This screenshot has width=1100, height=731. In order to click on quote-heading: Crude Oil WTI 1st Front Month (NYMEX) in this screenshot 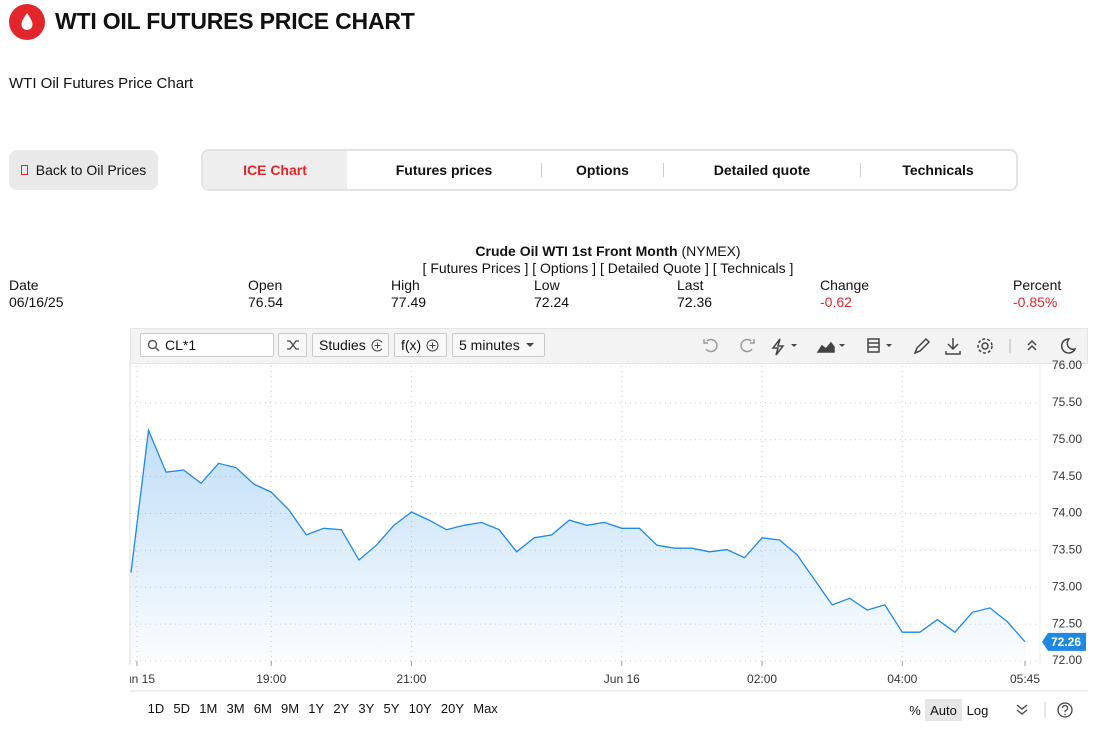, I will do `click(550, 251)`.